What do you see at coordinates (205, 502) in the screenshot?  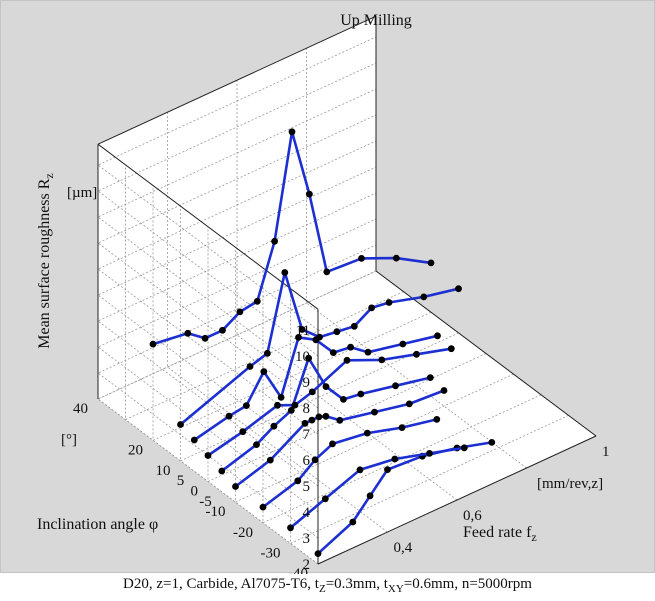 I see `y-tick-label: -5` at bounding box center [205, 502].